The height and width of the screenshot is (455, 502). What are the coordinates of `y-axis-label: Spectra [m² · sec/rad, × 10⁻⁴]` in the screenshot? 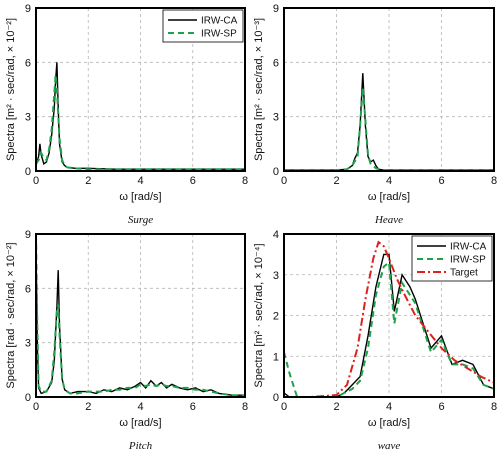 It's located at (259, 315).